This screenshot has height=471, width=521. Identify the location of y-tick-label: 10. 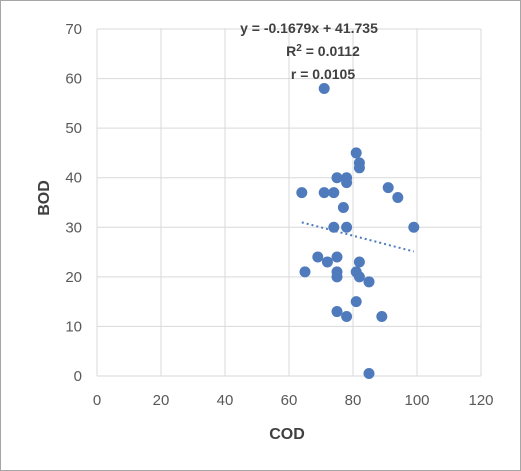
(73, 326).